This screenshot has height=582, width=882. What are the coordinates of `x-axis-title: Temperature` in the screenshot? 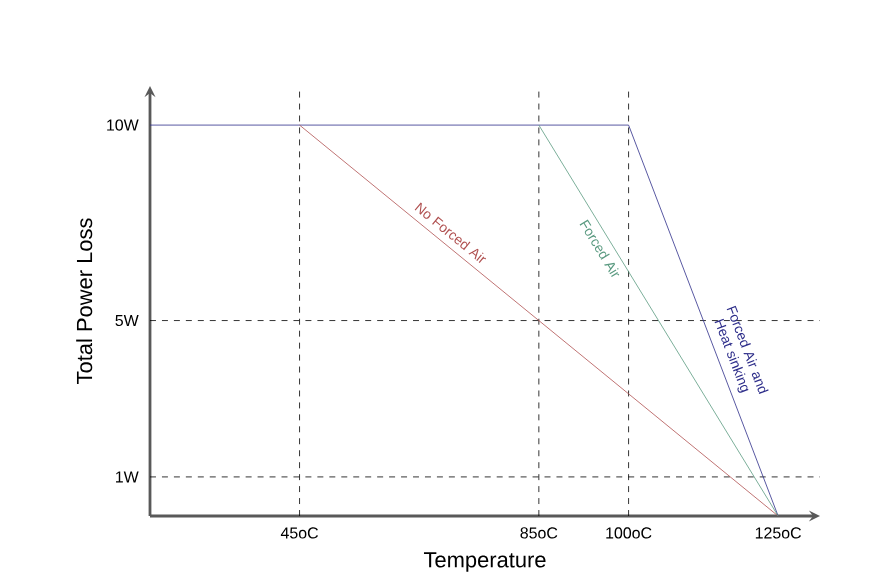 It's located at (484, 562).